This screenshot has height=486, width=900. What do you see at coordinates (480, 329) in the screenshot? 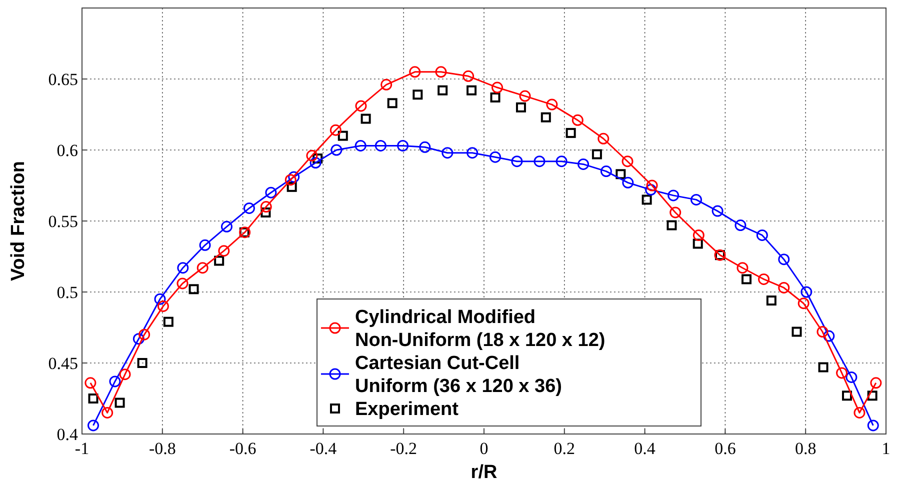
I see `legend-label: Cylindrical Modified Non-Uniform (18 x 120 x 12)` at bounding box center [480, 329].